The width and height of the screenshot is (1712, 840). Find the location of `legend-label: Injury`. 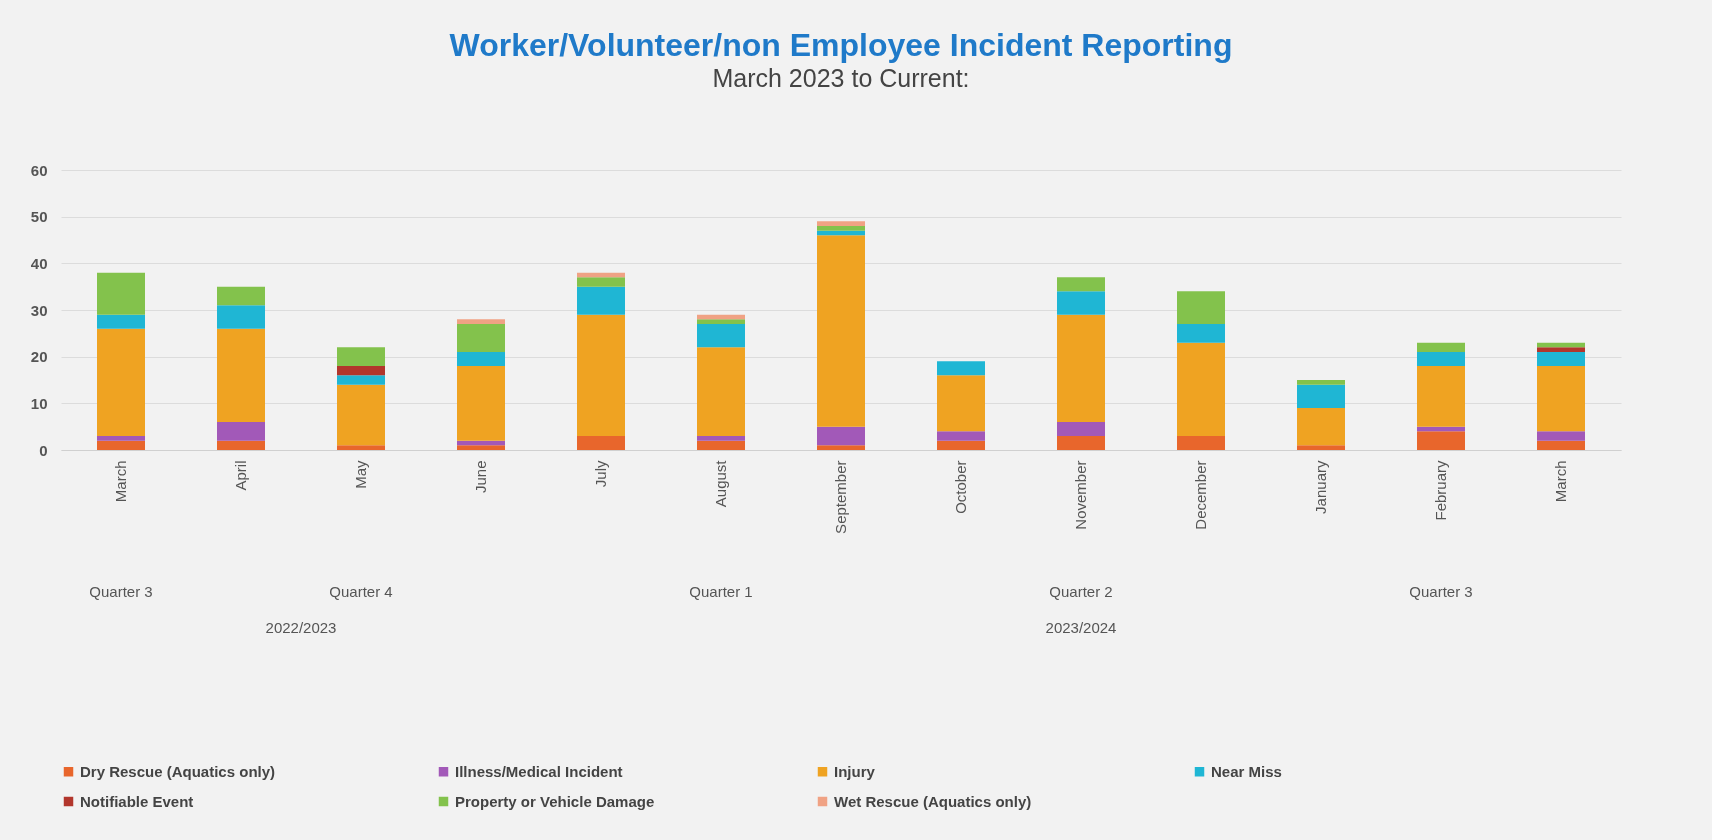

legend-label: Injury is located at coordinates (855, 771).